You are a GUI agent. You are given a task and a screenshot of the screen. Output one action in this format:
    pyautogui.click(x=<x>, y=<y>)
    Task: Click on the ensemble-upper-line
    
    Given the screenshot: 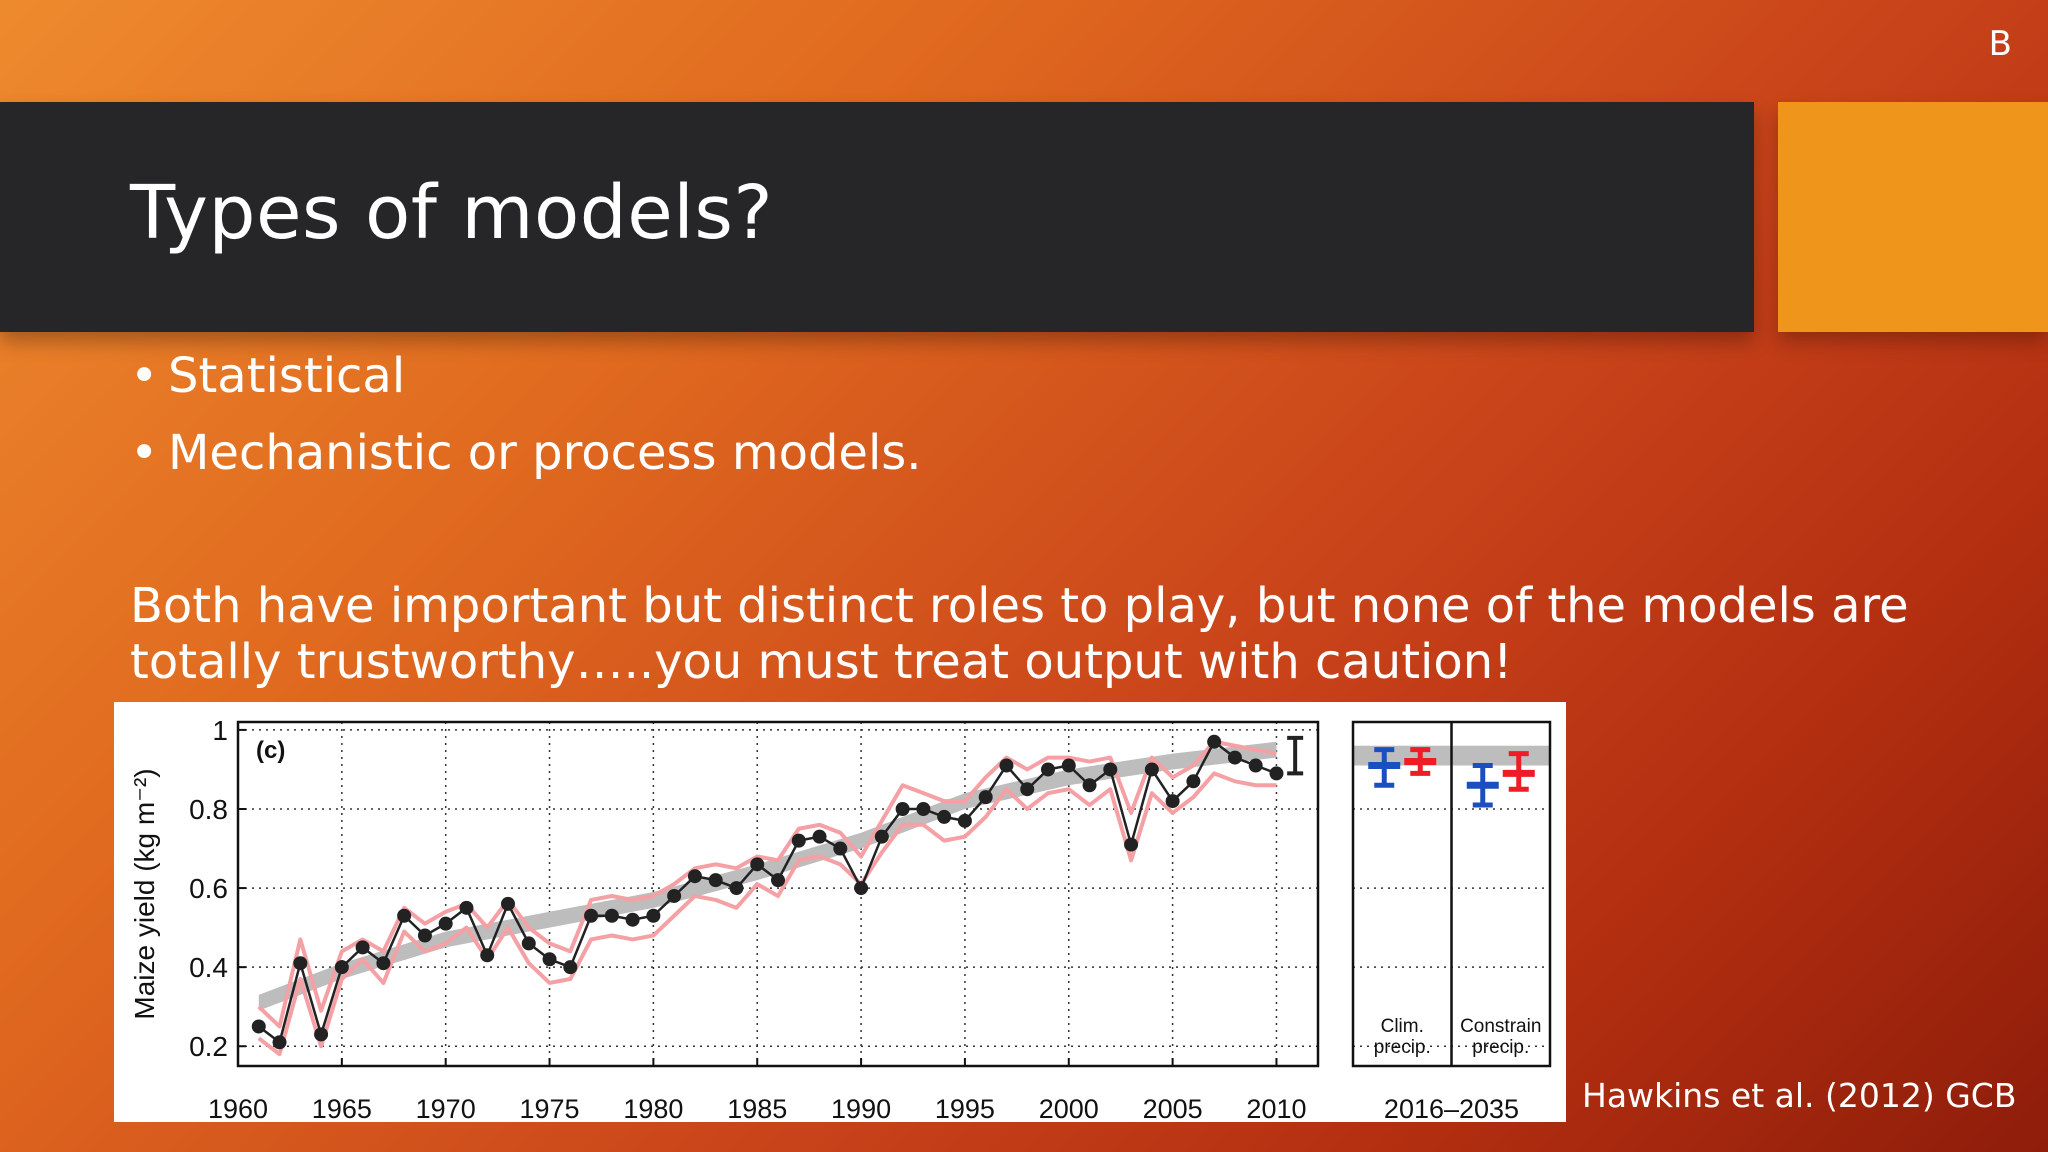 What is the action you would take?
    pyautogui.click(x=767, y=884)
    